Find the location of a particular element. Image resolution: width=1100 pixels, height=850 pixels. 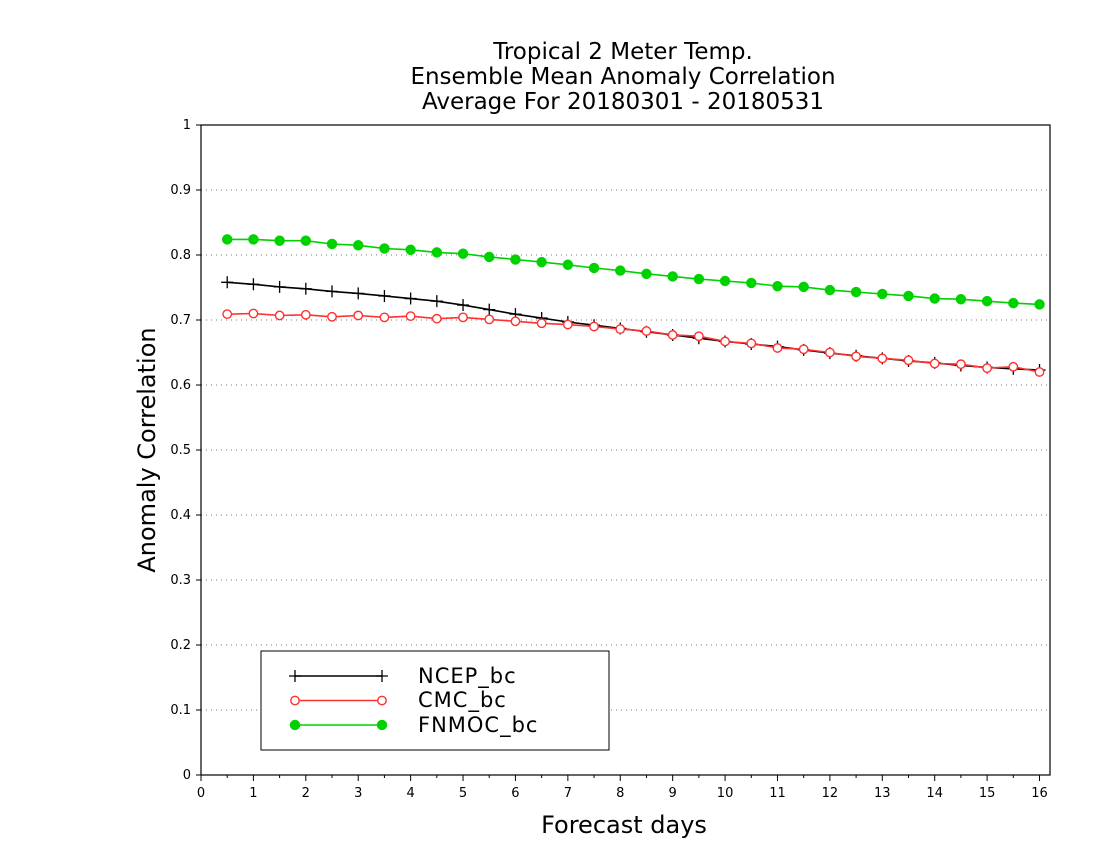

y-tick-label: 0 is located at coordinates (187, 775).